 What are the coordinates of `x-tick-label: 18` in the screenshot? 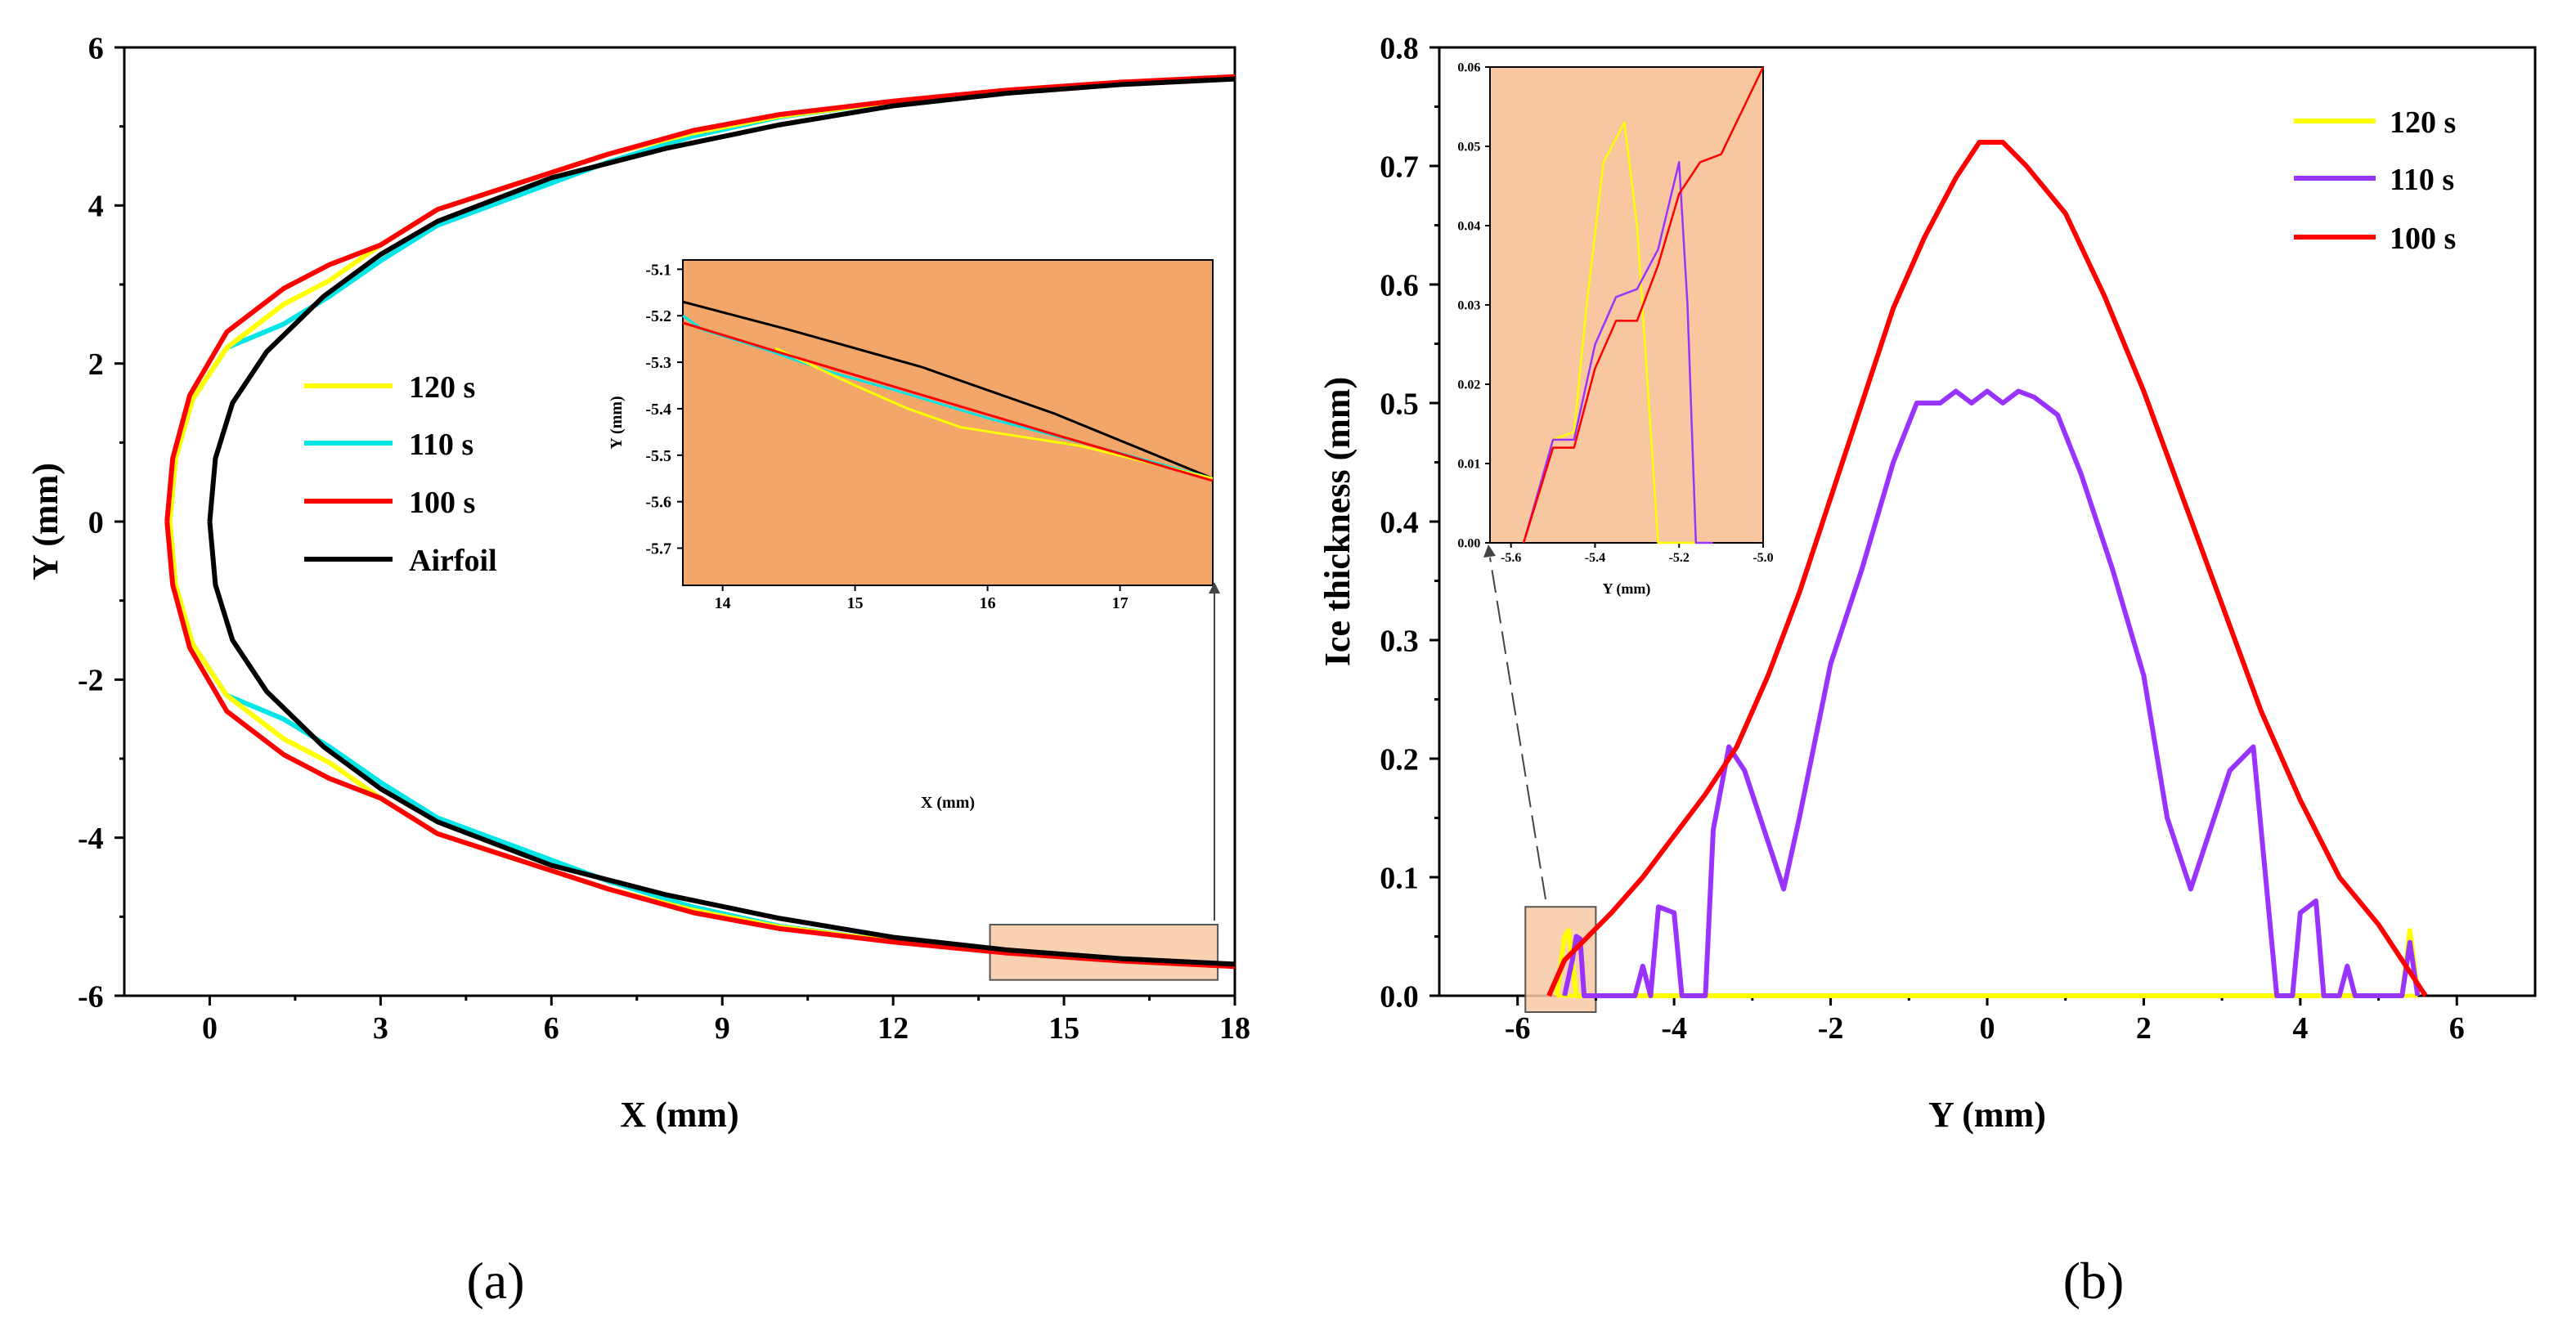 It's located at (1234, 1028).